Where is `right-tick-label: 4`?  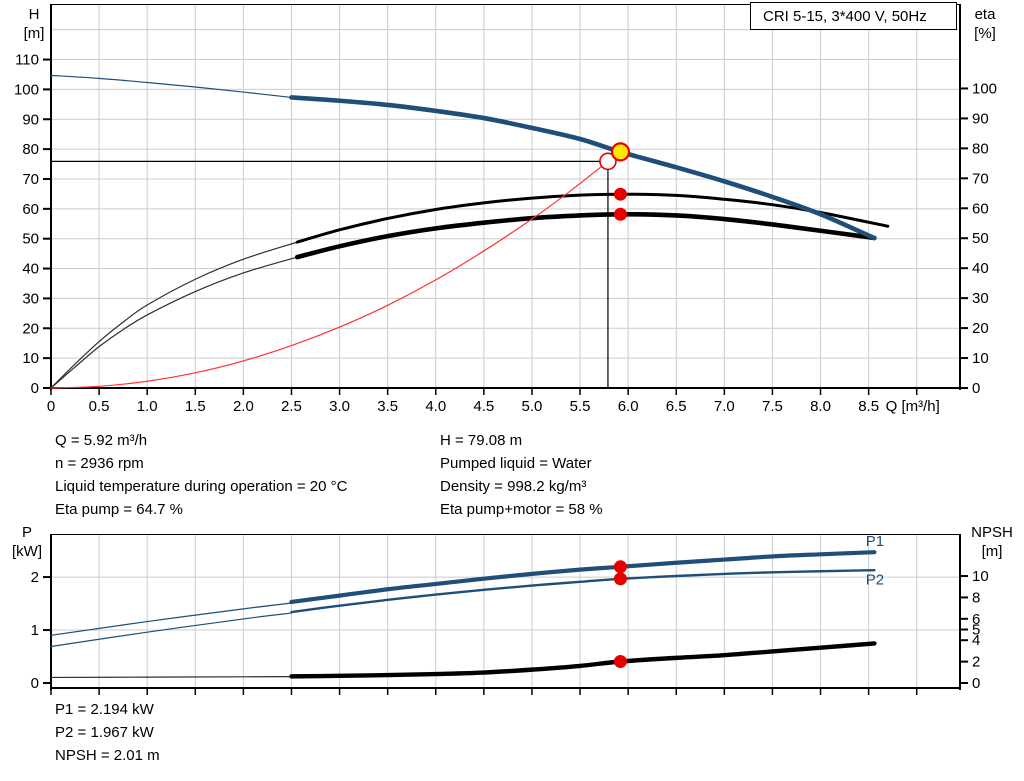 right-tick-label: 4 is located at coordinates (976, 640).